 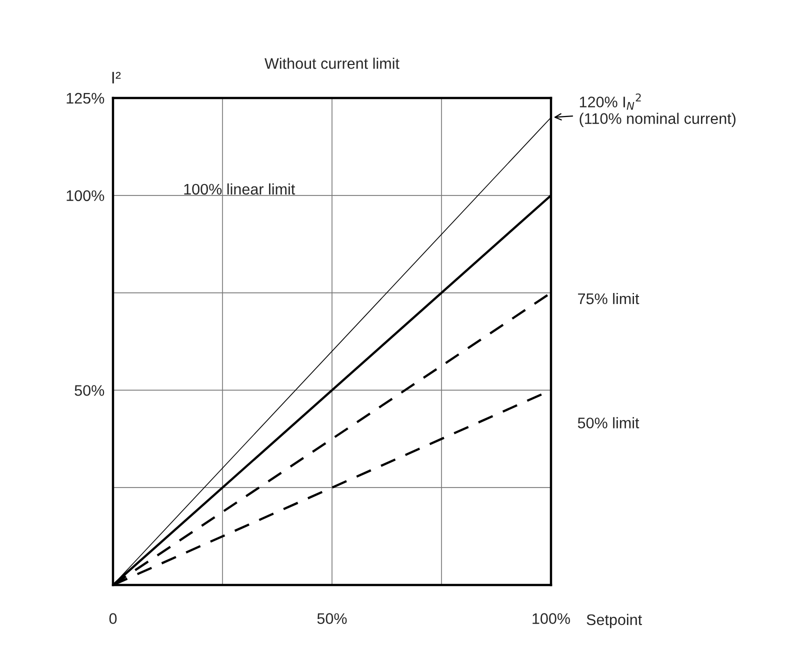 What do you see at coordinates (89, 390) in the screenshot?
I see `y-tick-label: 50%` at bounding box center [89, 390].